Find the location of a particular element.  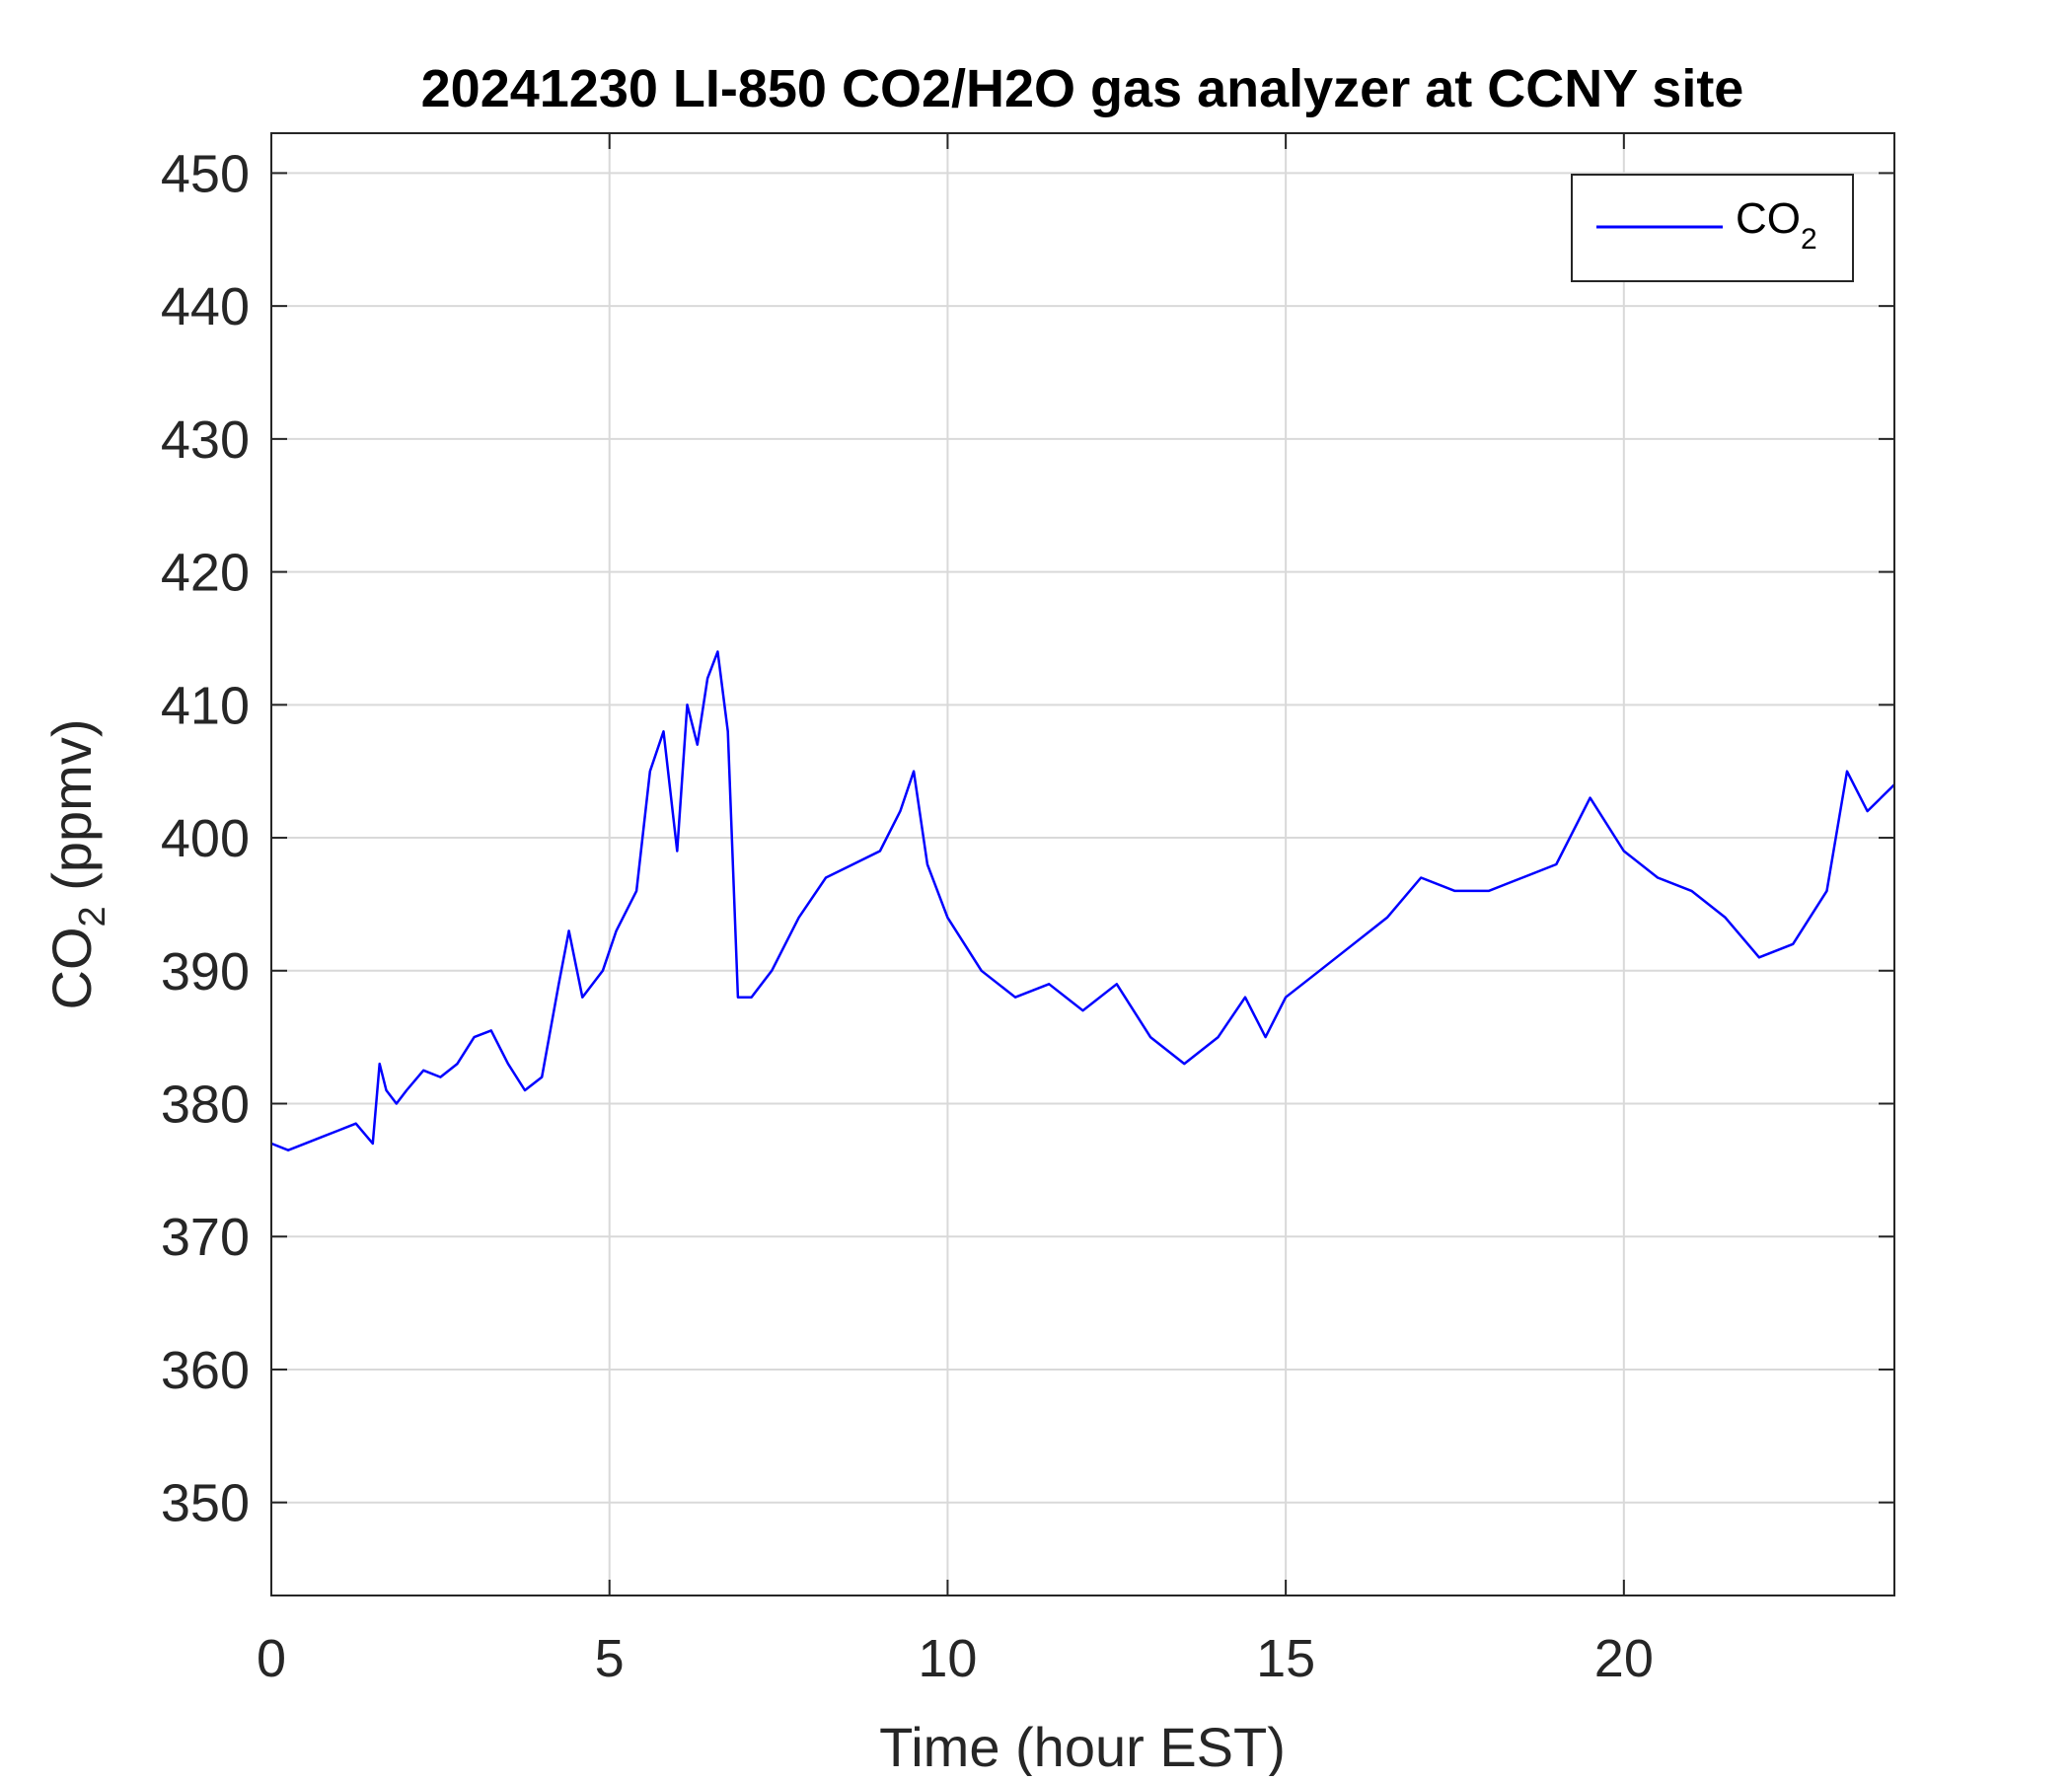

y-axis-label-main: CO is located at coordinates (72, 968).